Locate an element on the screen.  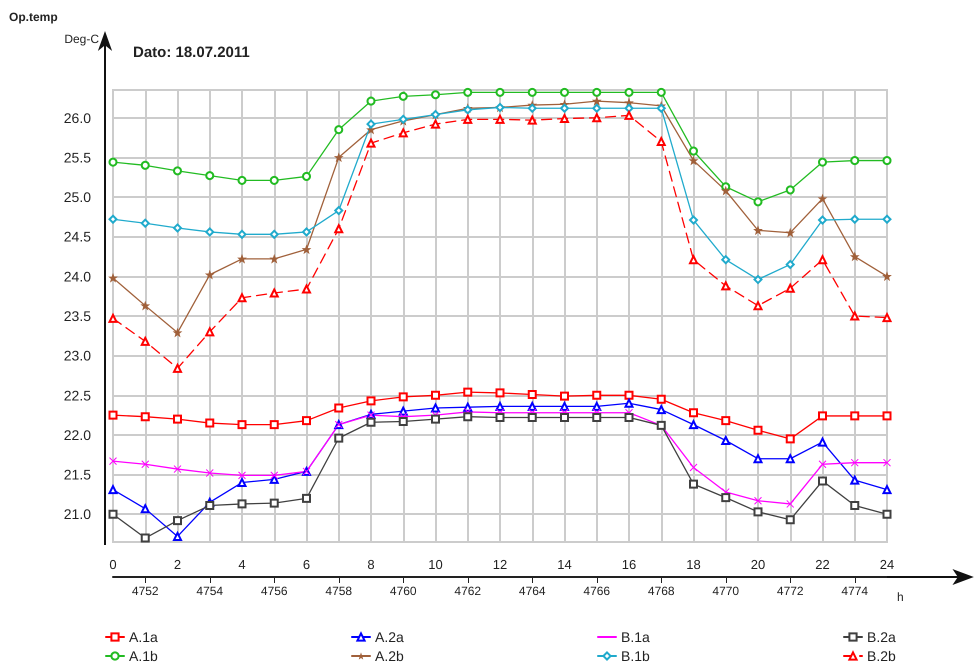
x2-tick-label: 4768 is located at coordinates (661, 591).